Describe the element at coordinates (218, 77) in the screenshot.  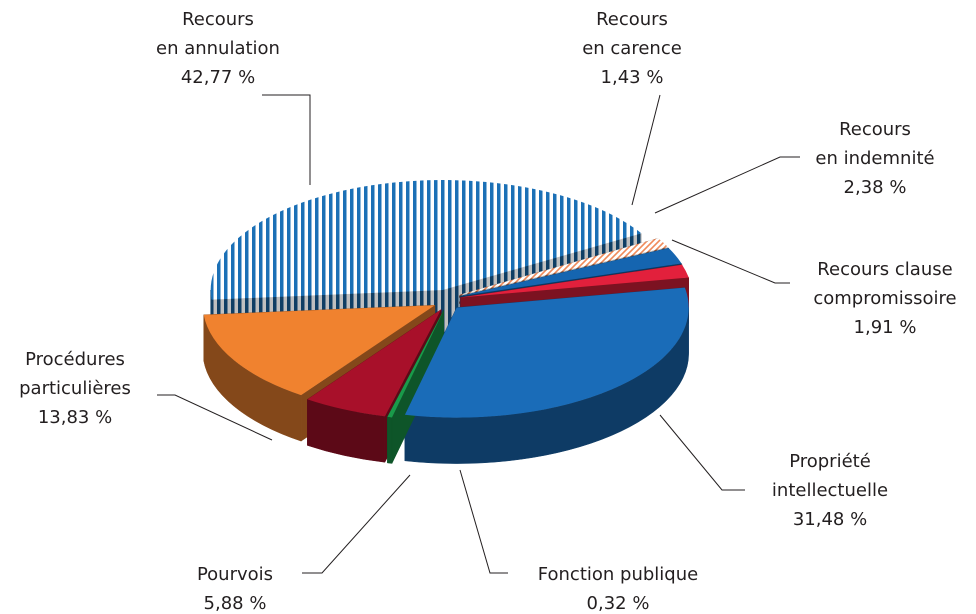
I see `value-label: 42,77 %` at that location.